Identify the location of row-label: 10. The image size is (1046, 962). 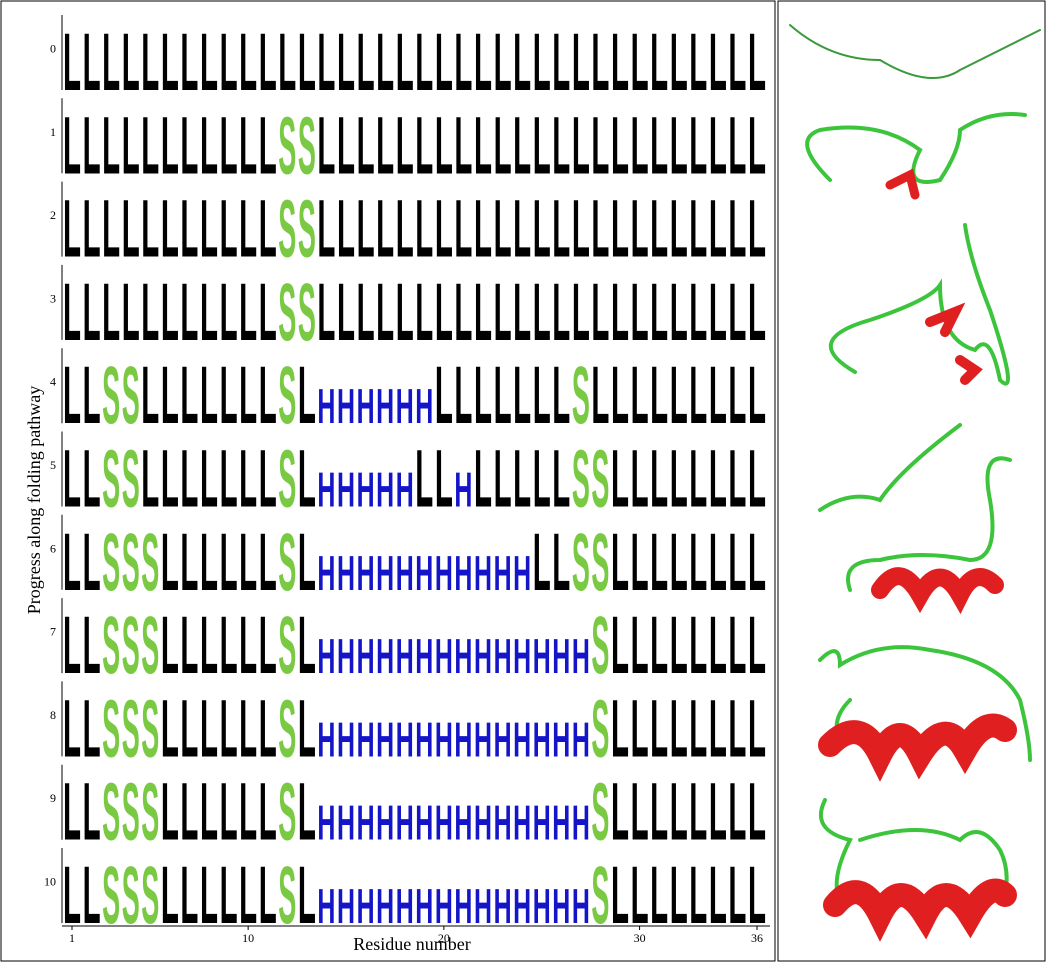
(50, 882).